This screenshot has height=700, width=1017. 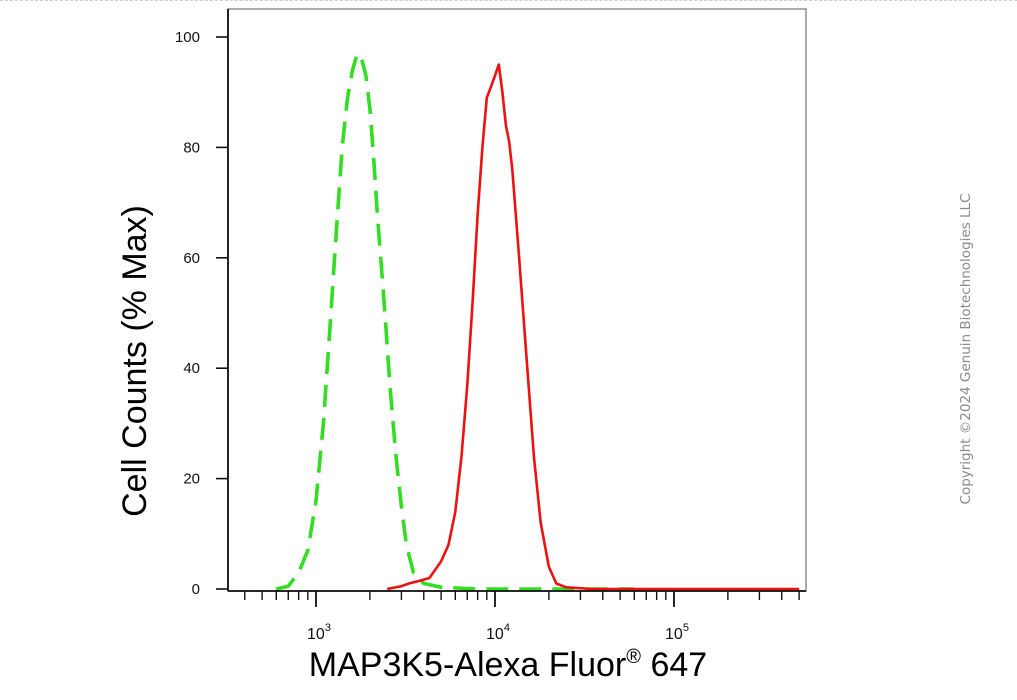 What do you see at coordinates (201, 313) in the screenshot?
I see `y-ticks: 0 20 40 60 80 100` at bounding box center [201, 313].